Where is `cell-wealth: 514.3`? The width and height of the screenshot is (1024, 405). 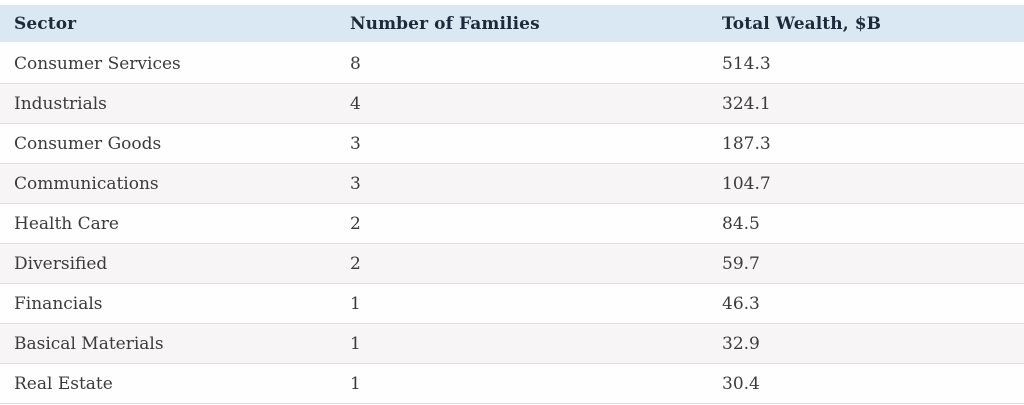 cell-wealth: 514.3 is located at coordinates (746, 63).